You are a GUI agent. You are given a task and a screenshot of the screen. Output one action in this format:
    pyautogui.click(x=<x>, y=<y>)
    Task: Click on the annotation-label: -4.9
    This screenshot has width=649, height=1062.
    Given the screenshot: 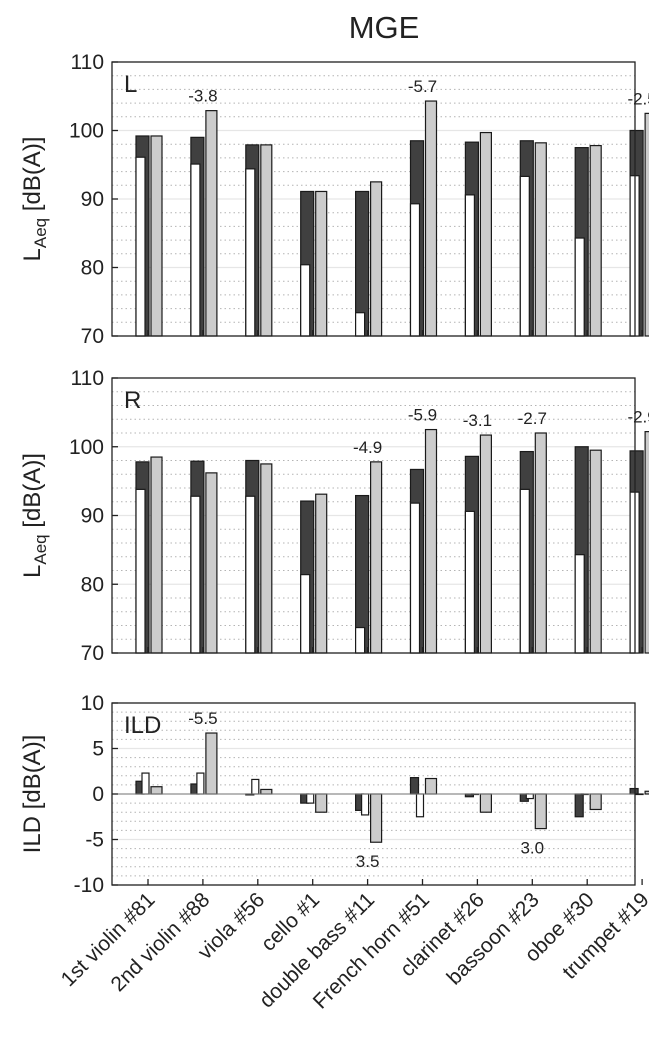 What is the action you would take?
    pyautogui.click(x=367, y=447)
    